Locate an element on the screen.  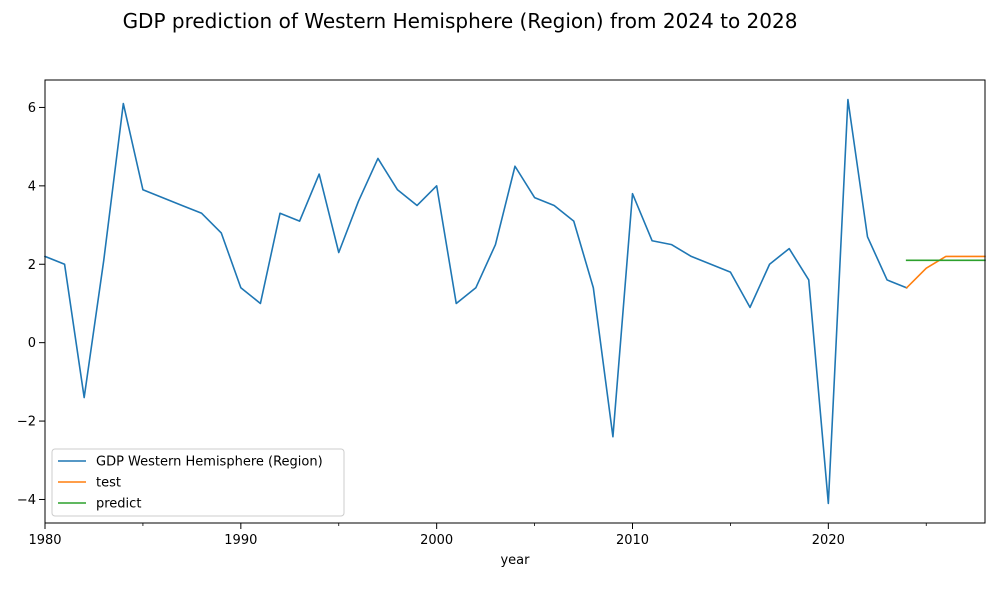
y-tick-label: 0 is located at coordinates (32, 343).